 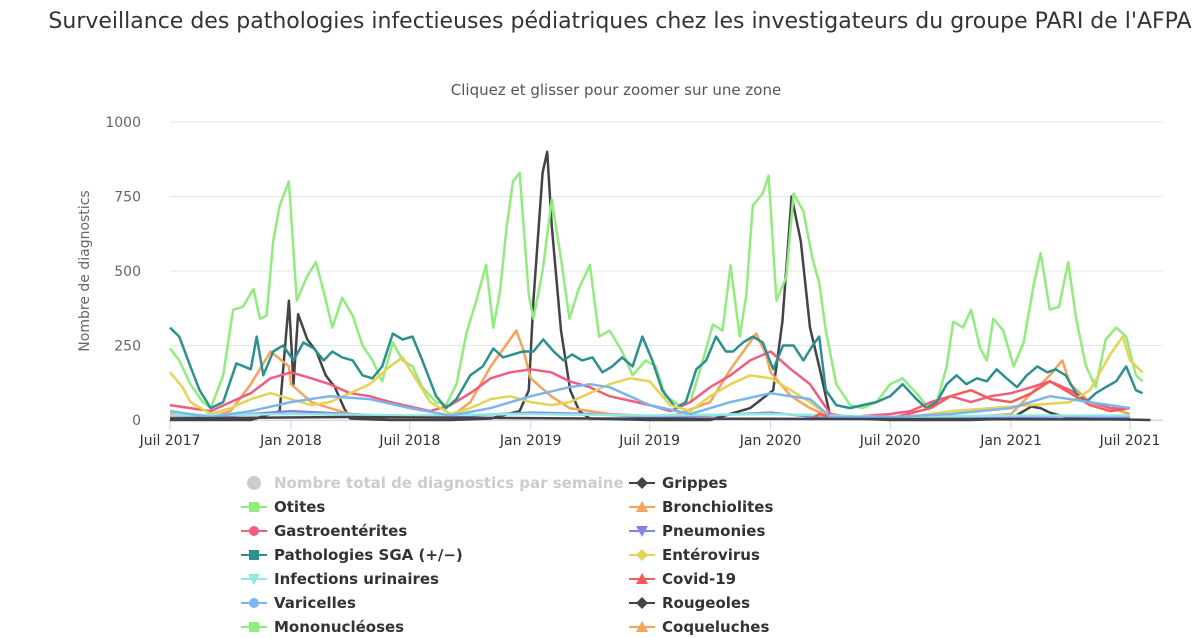 I want to click on legend-label: Varicelles, so click(x=315, y=603).